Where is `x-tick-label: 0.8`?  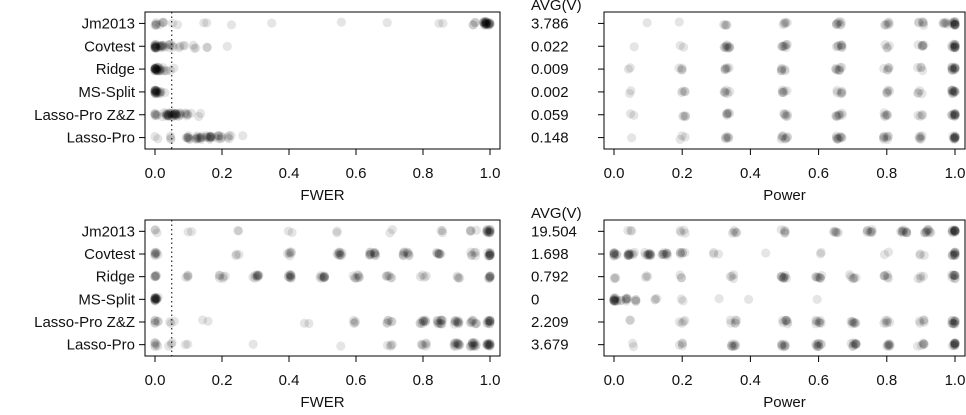 x-tick-label: 0.8 is located at coordinates (423, 380).